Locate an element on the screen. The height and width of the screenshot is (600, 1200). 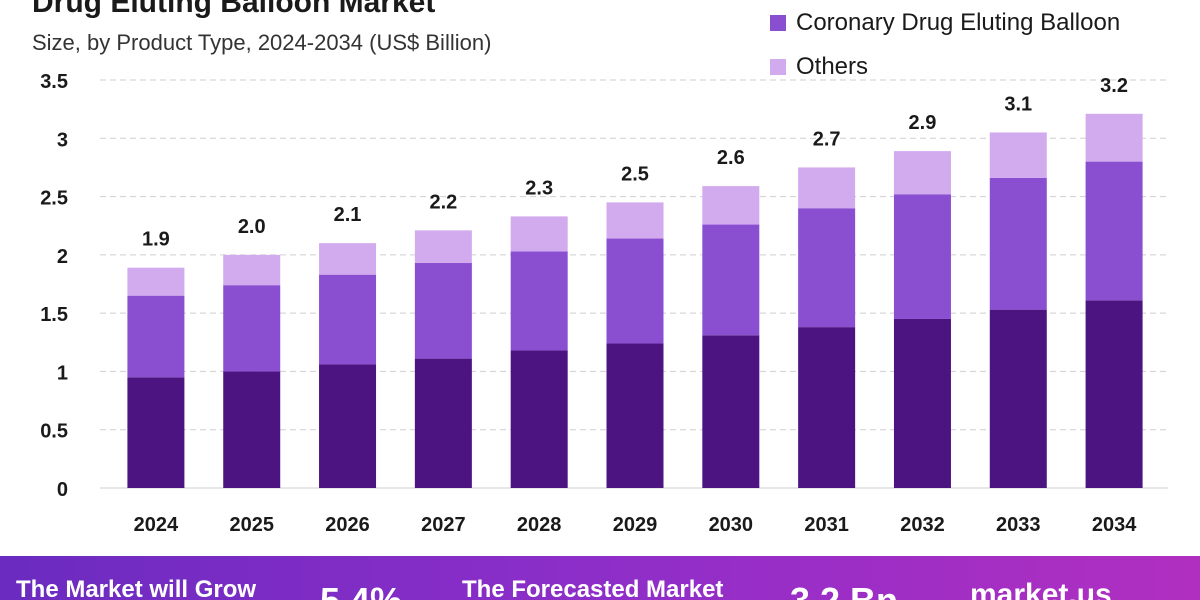
x-tick-label: 2025 is located at coordinates (251, 525).